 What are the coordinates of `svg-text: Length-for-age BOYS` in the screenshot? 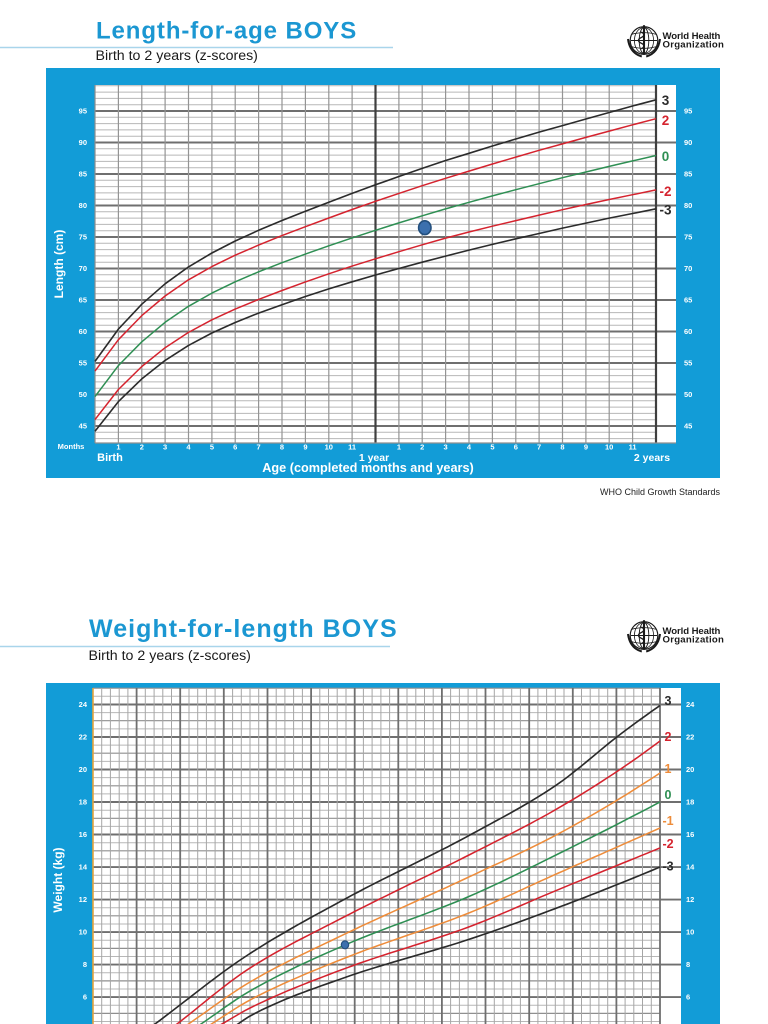 It's located at (226, 30).